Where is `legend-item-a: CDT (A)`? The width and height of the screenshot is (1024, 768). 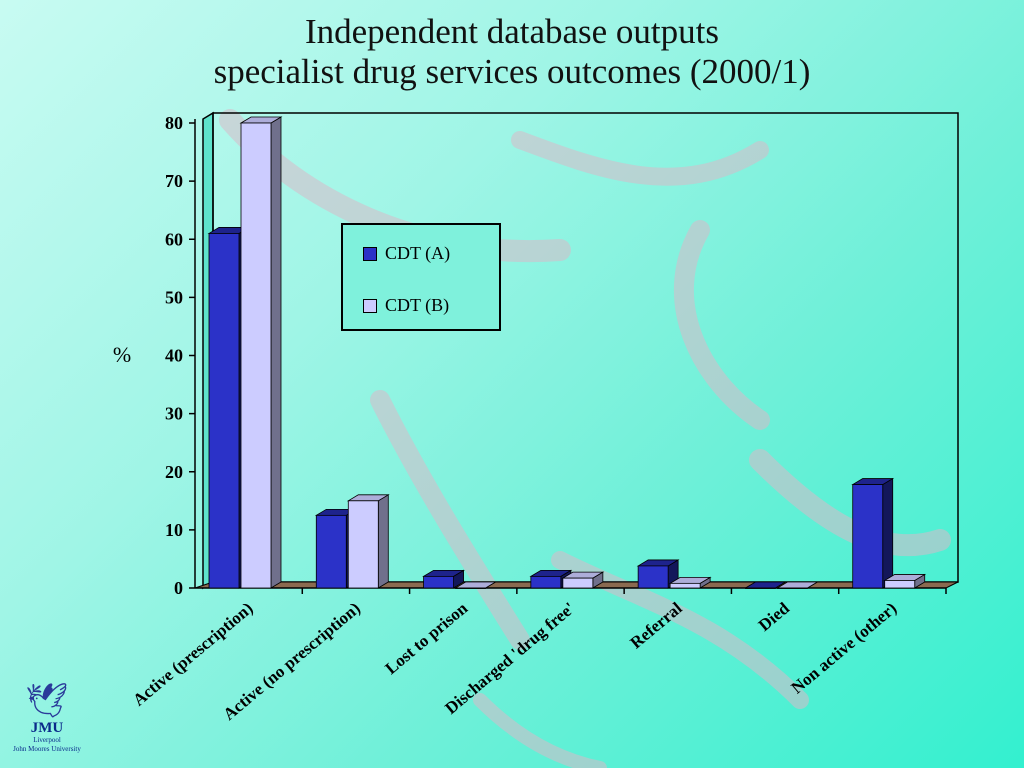
legend-item-a: CDT (A) is located at coordinates (406, 253).